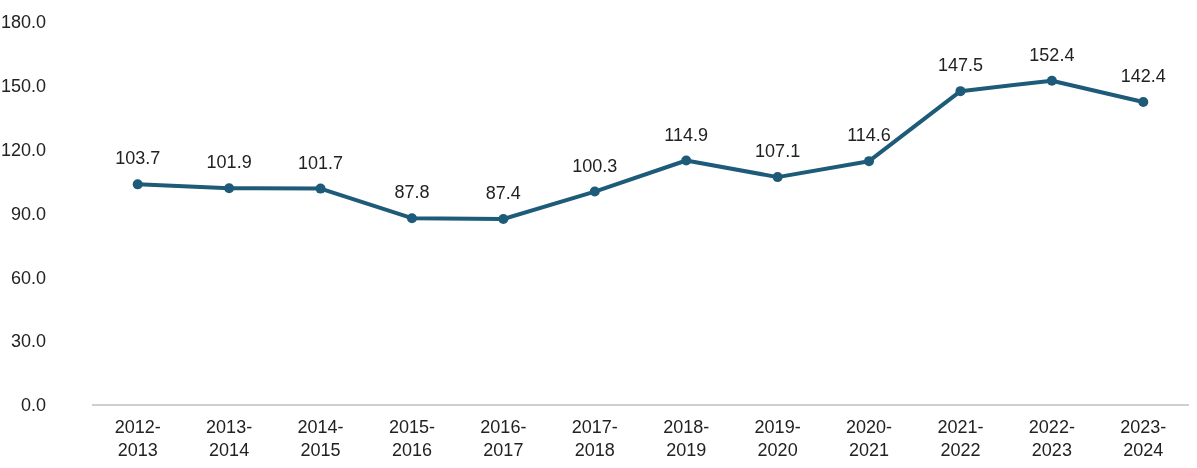  I want to click on y-tick-label: 30.0, so click(28, 341).